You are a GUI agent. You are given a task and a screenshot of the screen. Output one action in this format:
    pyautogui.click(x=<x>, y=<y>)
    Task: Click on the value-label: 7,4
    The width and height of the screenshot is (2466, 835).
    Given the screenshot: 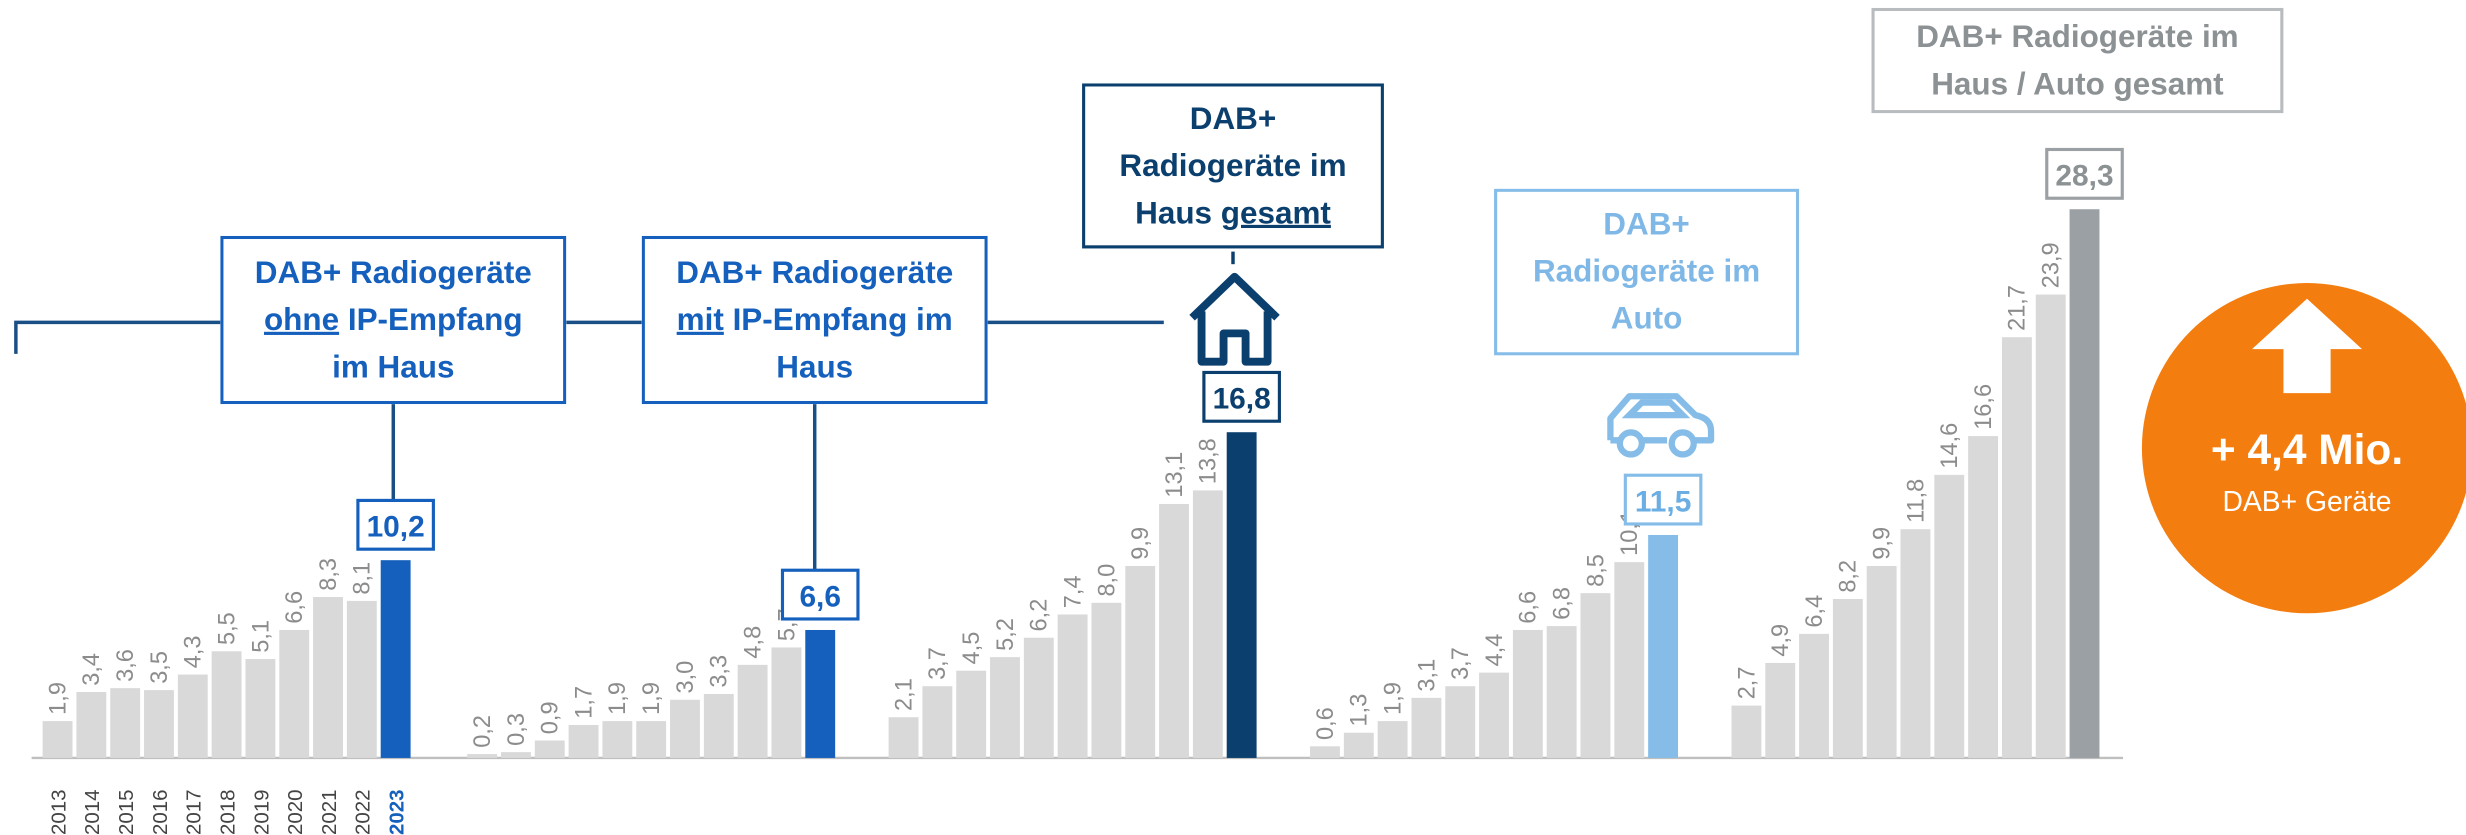 What is the action you would take?
    pyautogui.click(x=1072, y=591)
    